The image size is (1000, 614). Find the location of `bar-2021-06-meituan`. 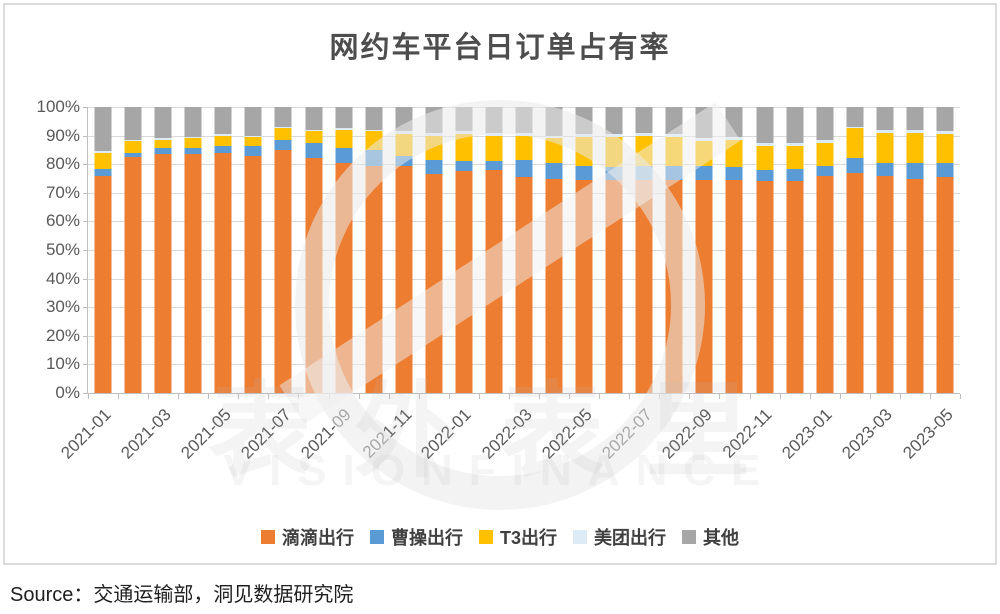

bar-2021-06-meituan is located at coordinates (253, 136).